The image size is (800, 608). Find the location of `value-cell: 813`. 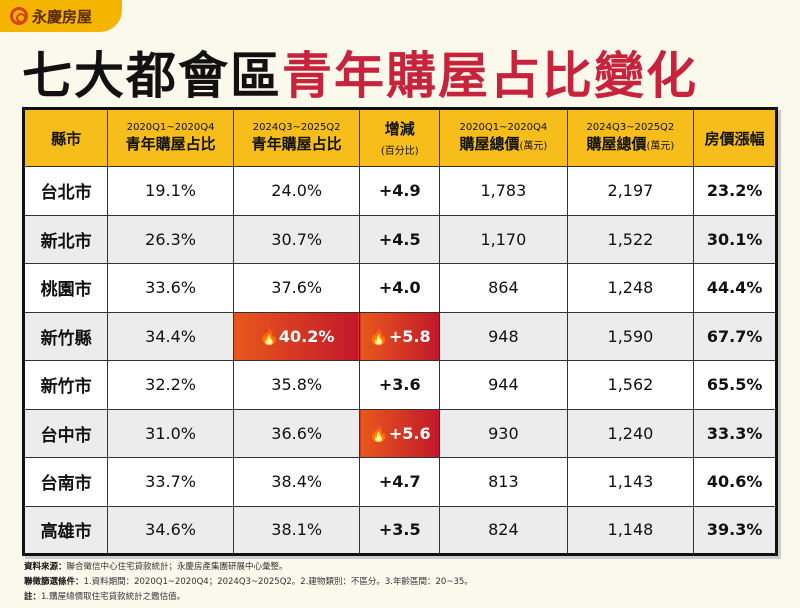

value-cell: 813 is located at coordinates (503, 482).